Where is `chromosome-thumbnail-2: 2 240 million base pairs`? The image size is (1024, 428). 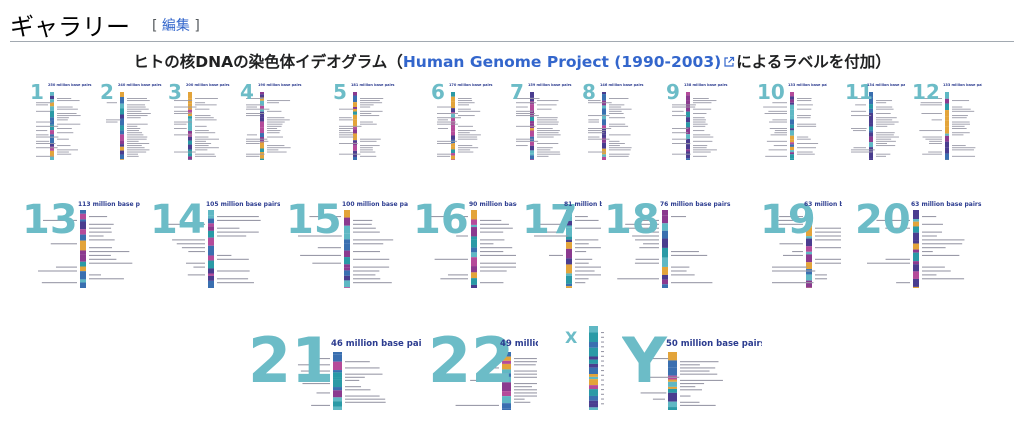
chromosome-thumbnail-2: 2 240 million base pairs is located at coordinates (131, 123).